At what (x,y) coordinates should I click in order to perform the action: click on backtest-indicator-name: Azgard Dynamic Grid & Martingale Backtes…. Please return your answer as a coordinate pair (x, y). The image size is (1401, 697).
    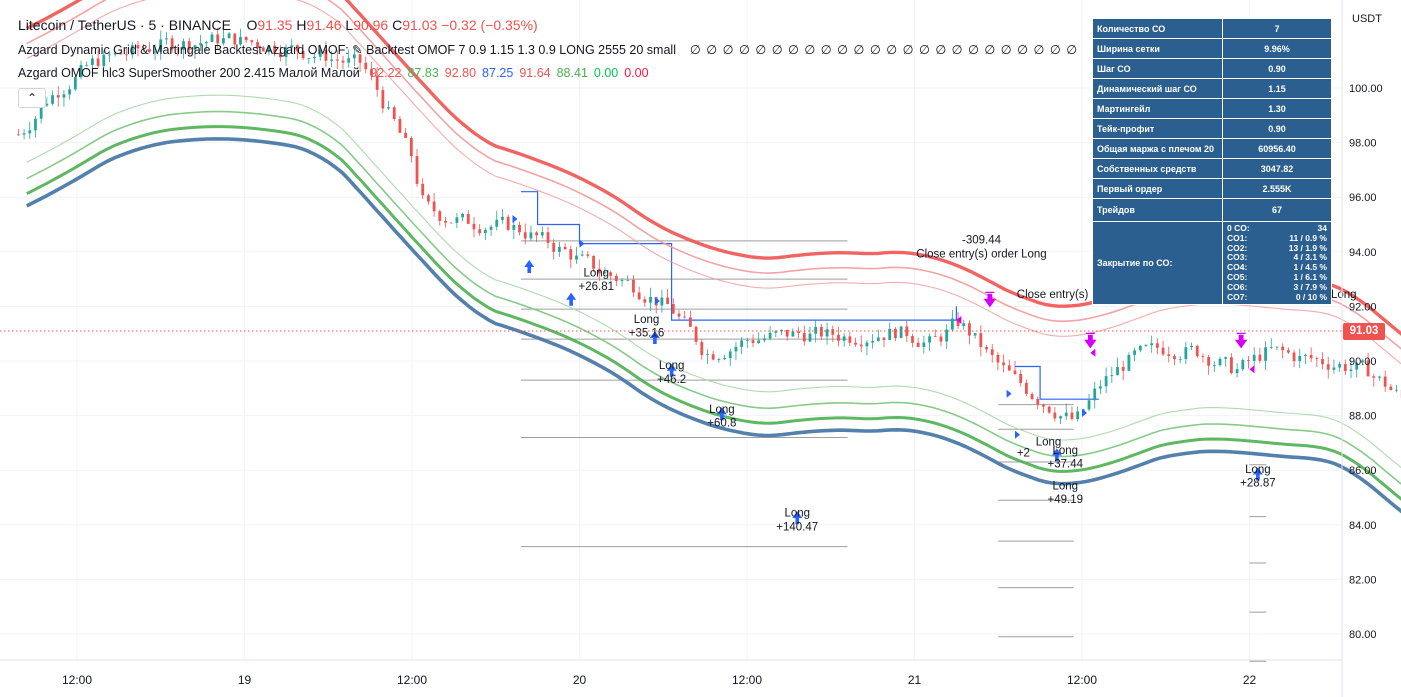
    Looking at the image, I should click on (140, 50).